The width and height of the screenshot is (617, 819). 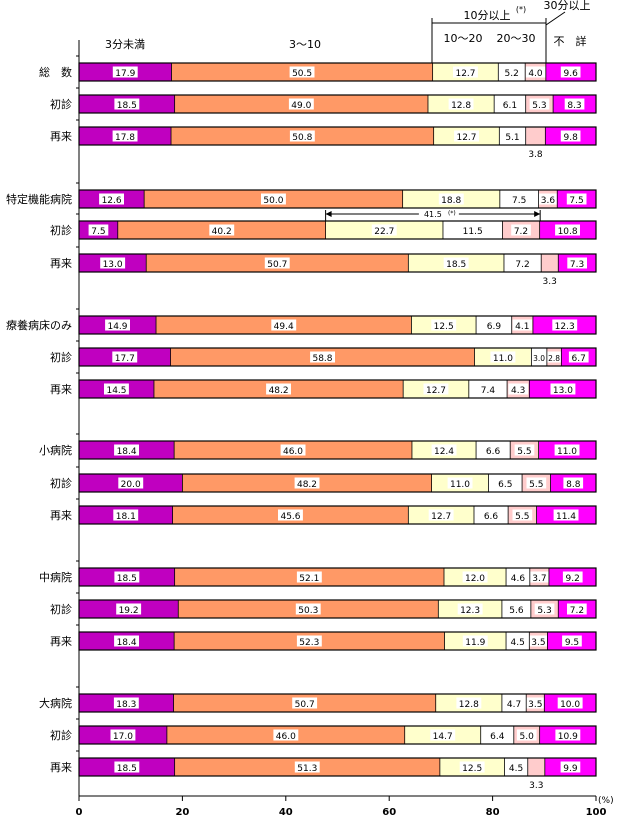 What do you see at coordinates (606, 801) in the screenshot?
I see `x-unit: (%)` at bounding box center [606, 801].